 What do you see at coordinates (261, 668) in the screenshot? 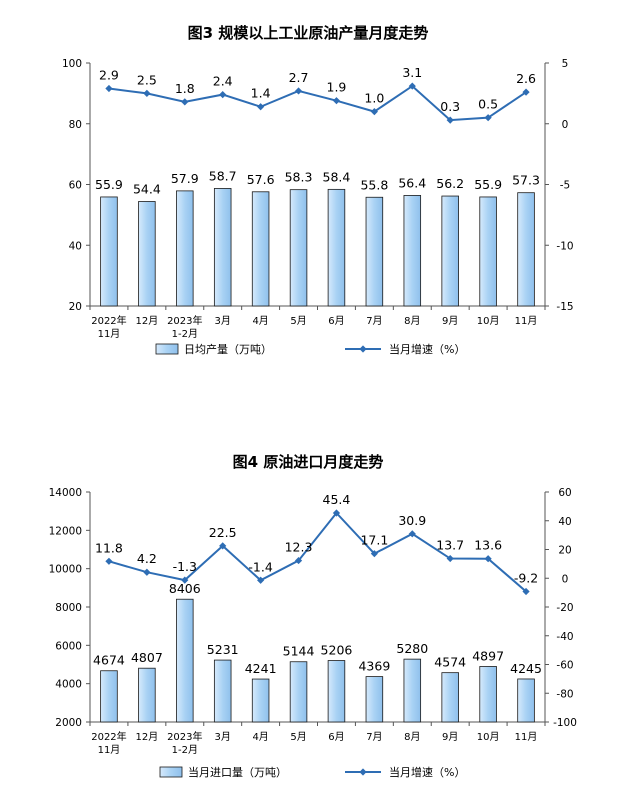
I see `bar-value-label: 4241` at bounding box center [261, 668].